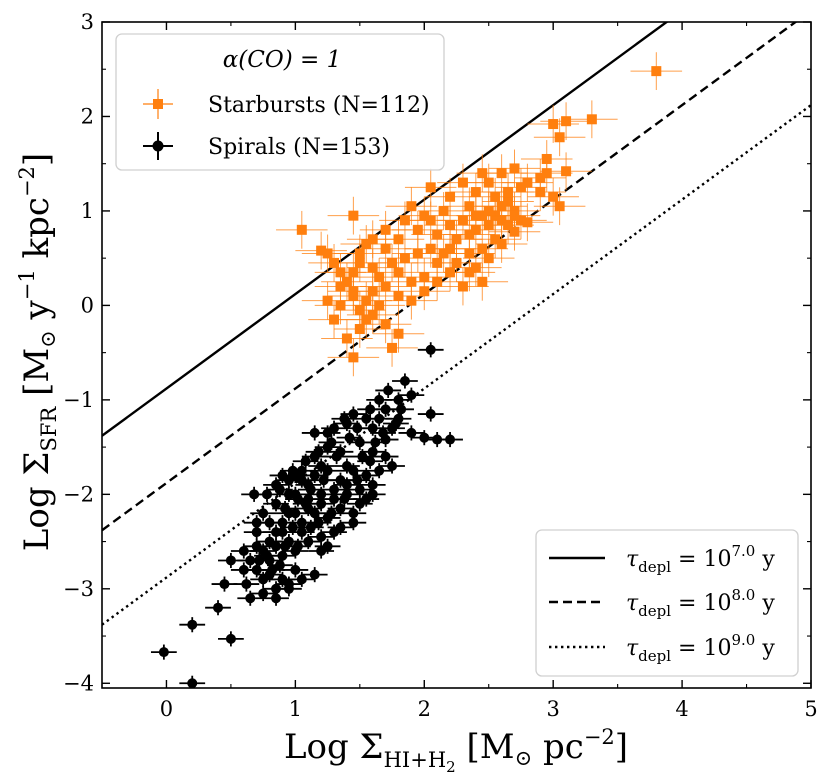 The height and width of the screenshot is (783, 831). Describe the element at coordinates (701, 603) in the screenshot. I see `legend-tau8-mid: = 10` at that location.